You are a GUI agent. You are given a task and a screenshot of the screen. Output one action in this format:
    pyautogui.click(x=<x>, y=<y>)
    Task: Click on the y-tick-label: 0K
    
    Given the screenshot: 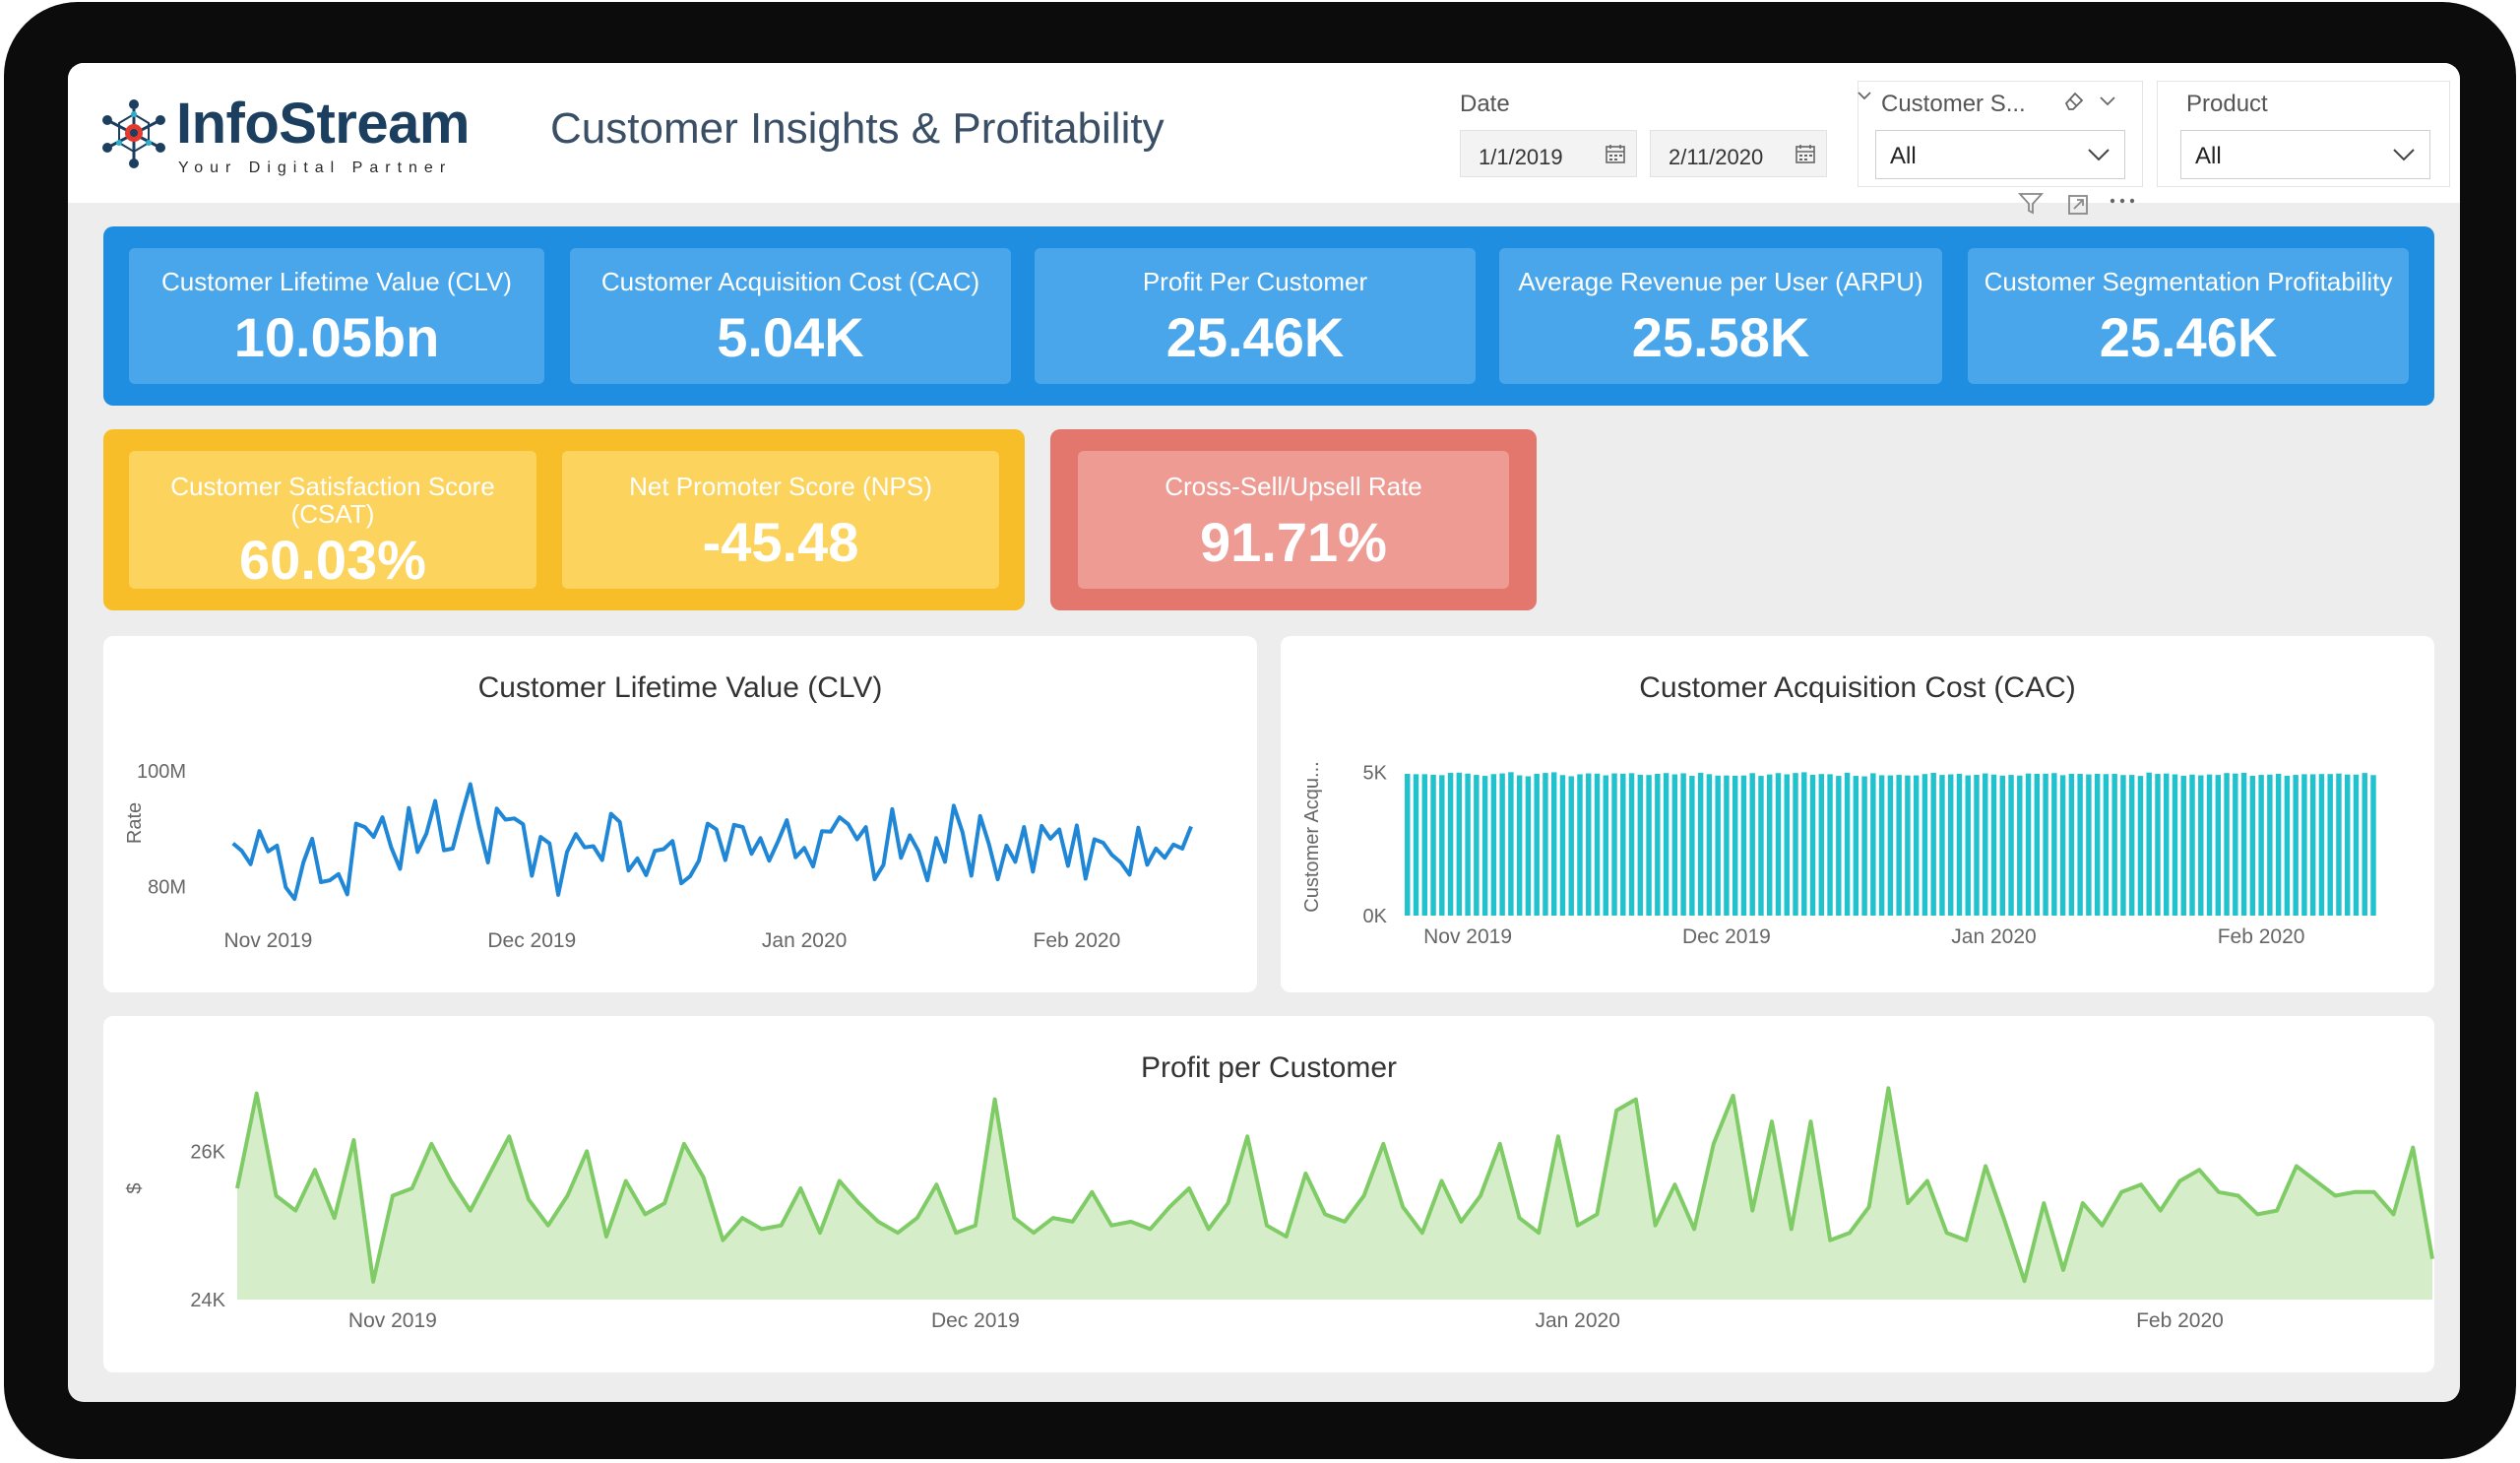 What is the action you would take?
    pyautogui.click(x=1375, y=916)
    